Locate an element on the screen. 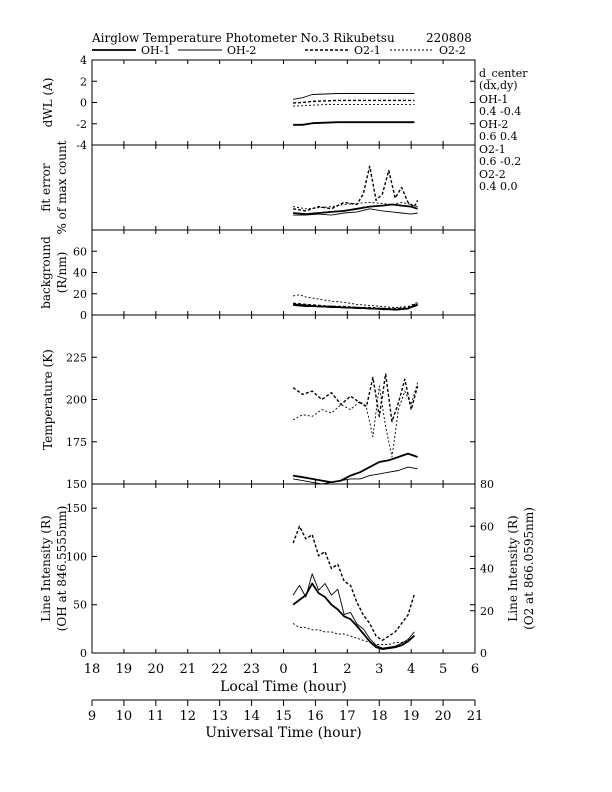 The height and width of the screenshot is (792, 612). local-time-tick-label: 20 is located at coordinates (156, 669).